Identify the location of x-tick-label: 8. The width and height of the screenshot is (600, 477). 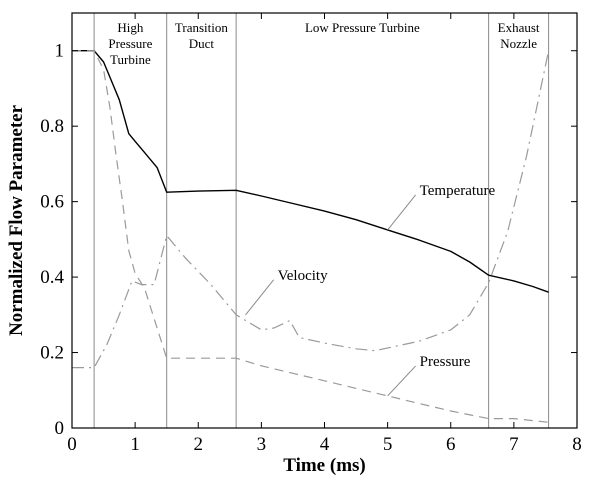
(577, 444).